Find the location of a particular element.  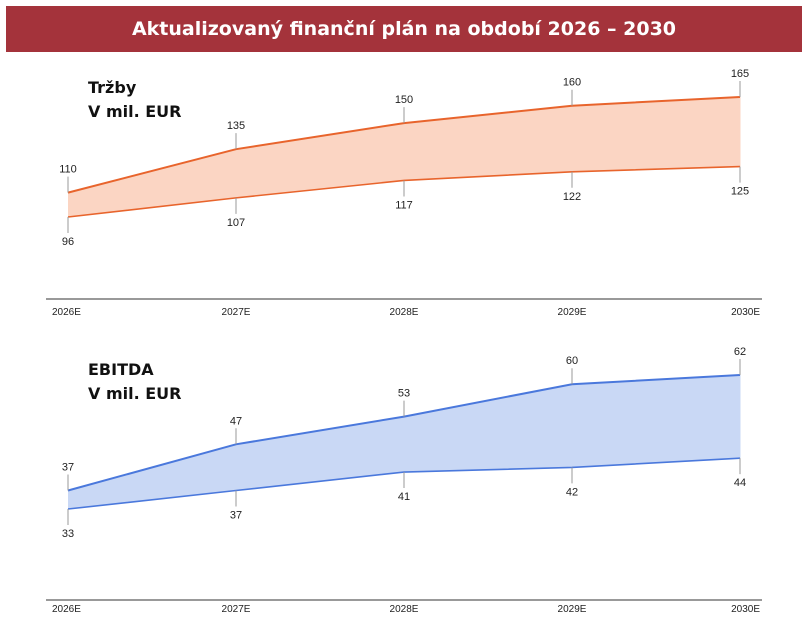

ebitda-x-tick-label: 2030E is located at coordinates (745, 609).